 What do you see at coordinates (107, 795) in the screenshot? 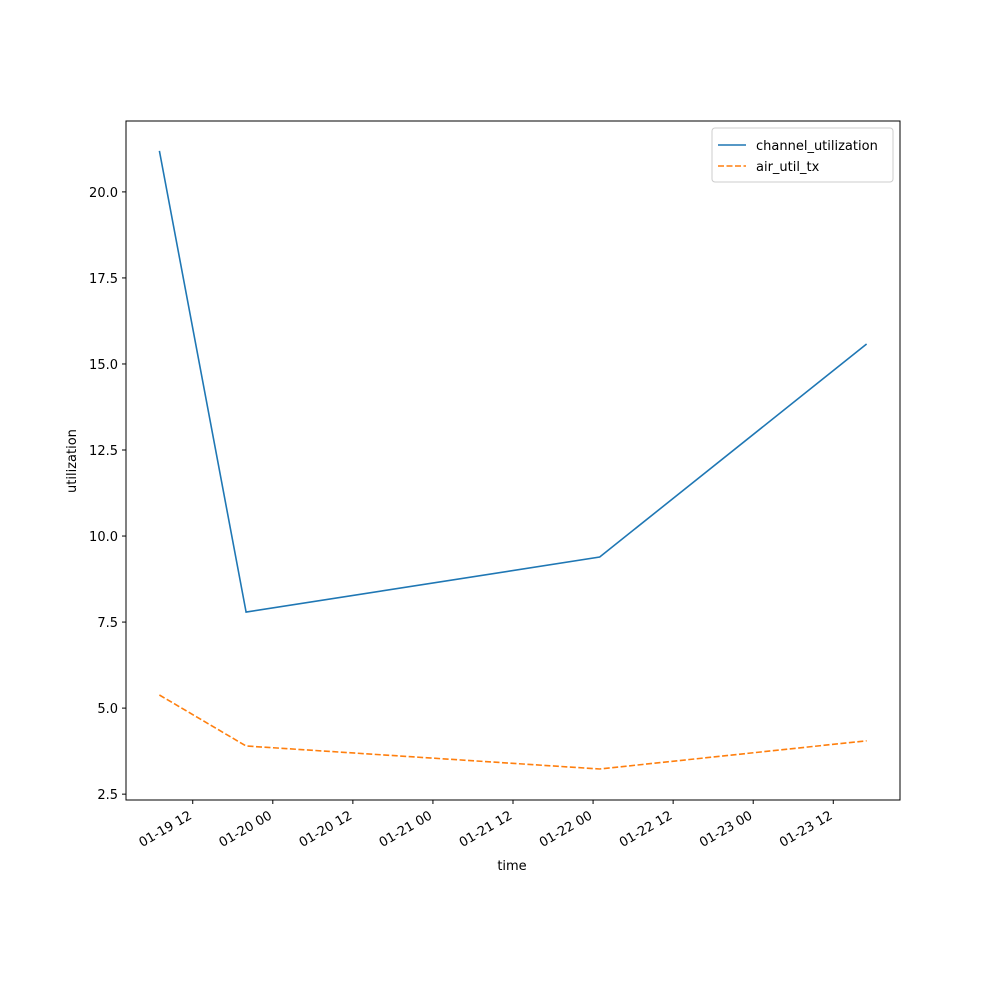
I see `y-tick-label: 2.5` at bounding box center [107, 795].